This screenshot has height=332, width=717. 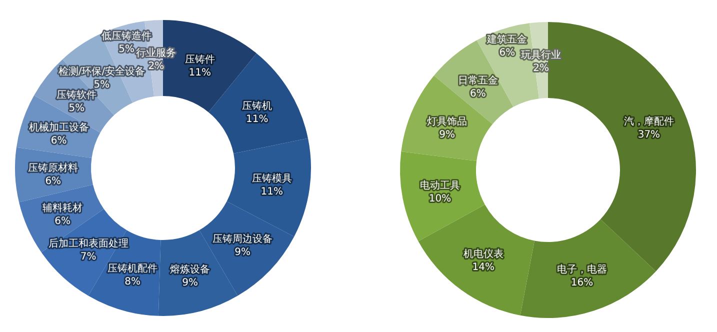 What do you see at coordinates (649, 134) in the screenshot?
I see `data-label: 37%` at bounding box center [649, 134].